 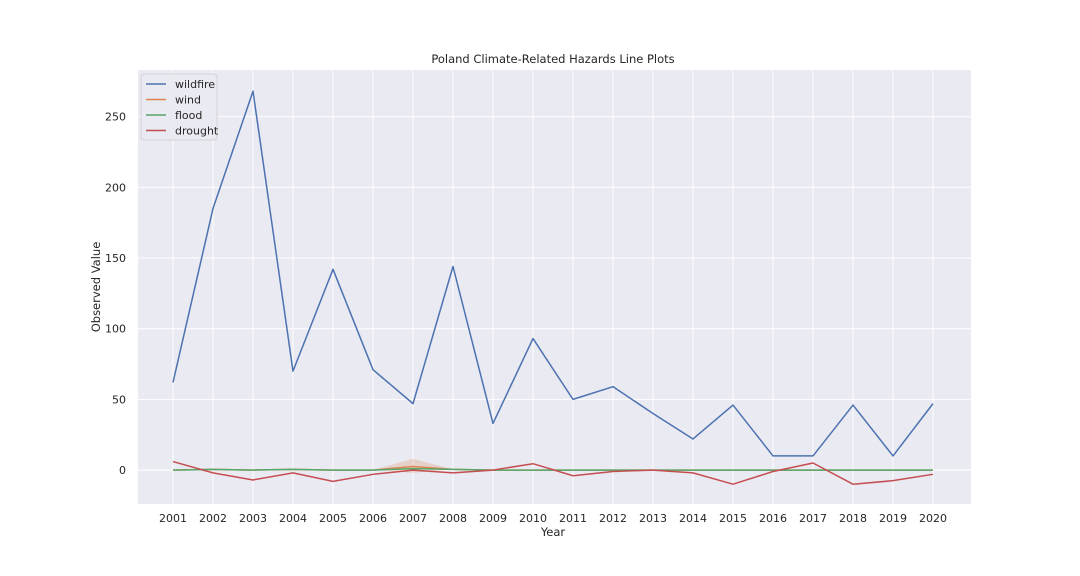 What do you see at coordinates (493, 518) in the screenshot?
I see `x-tick-label: 2009` at bounding box center [493, 518].